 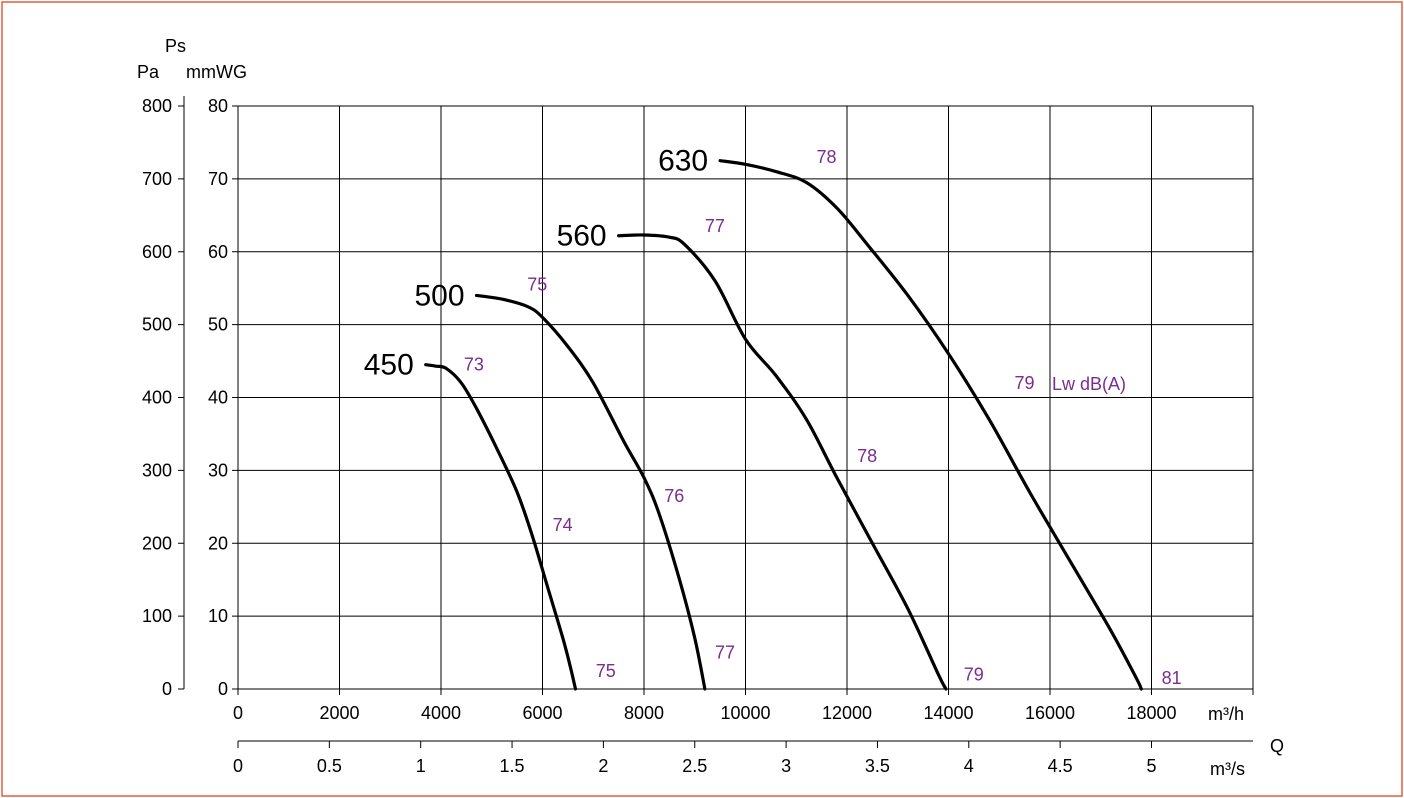 What do you see at coordinates (969, 766) in the screenshot?
I see `m3s-tick-label: 4` at bounding box center [969, 766].